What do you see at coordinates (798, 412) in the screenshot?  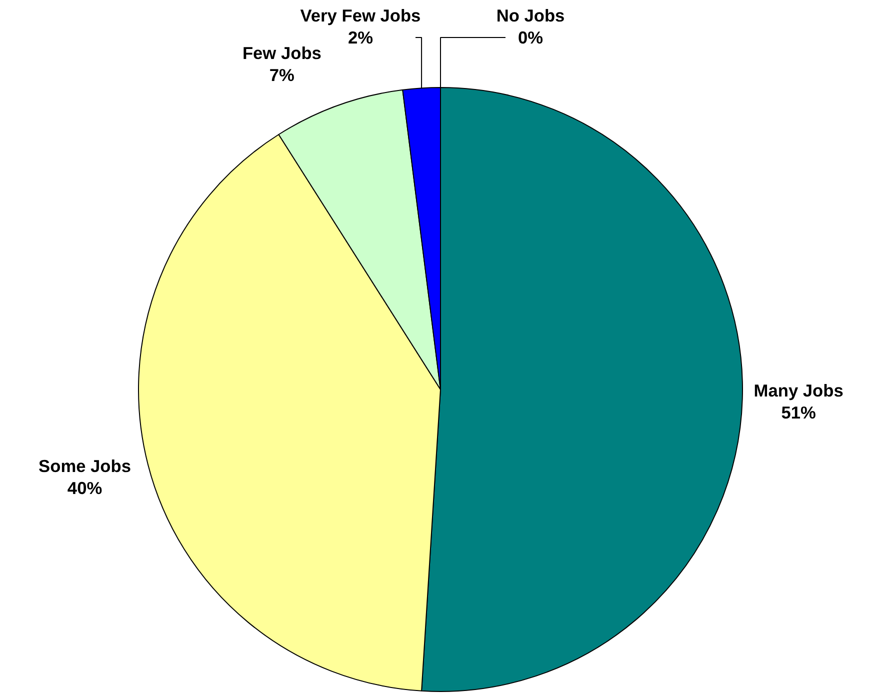 I see `data-label: 51%` at bounding box center [798, 412].